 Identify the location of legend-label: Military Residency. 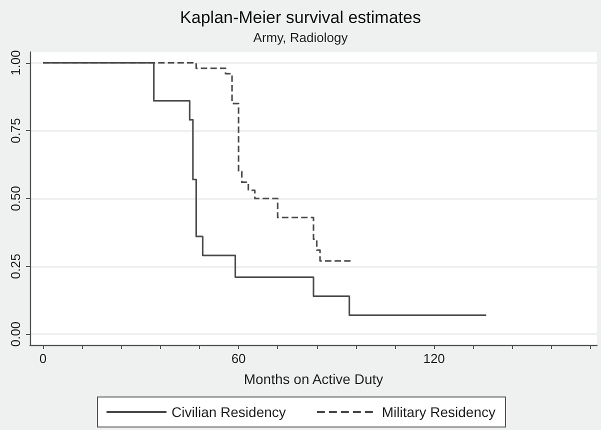
(439, 412).